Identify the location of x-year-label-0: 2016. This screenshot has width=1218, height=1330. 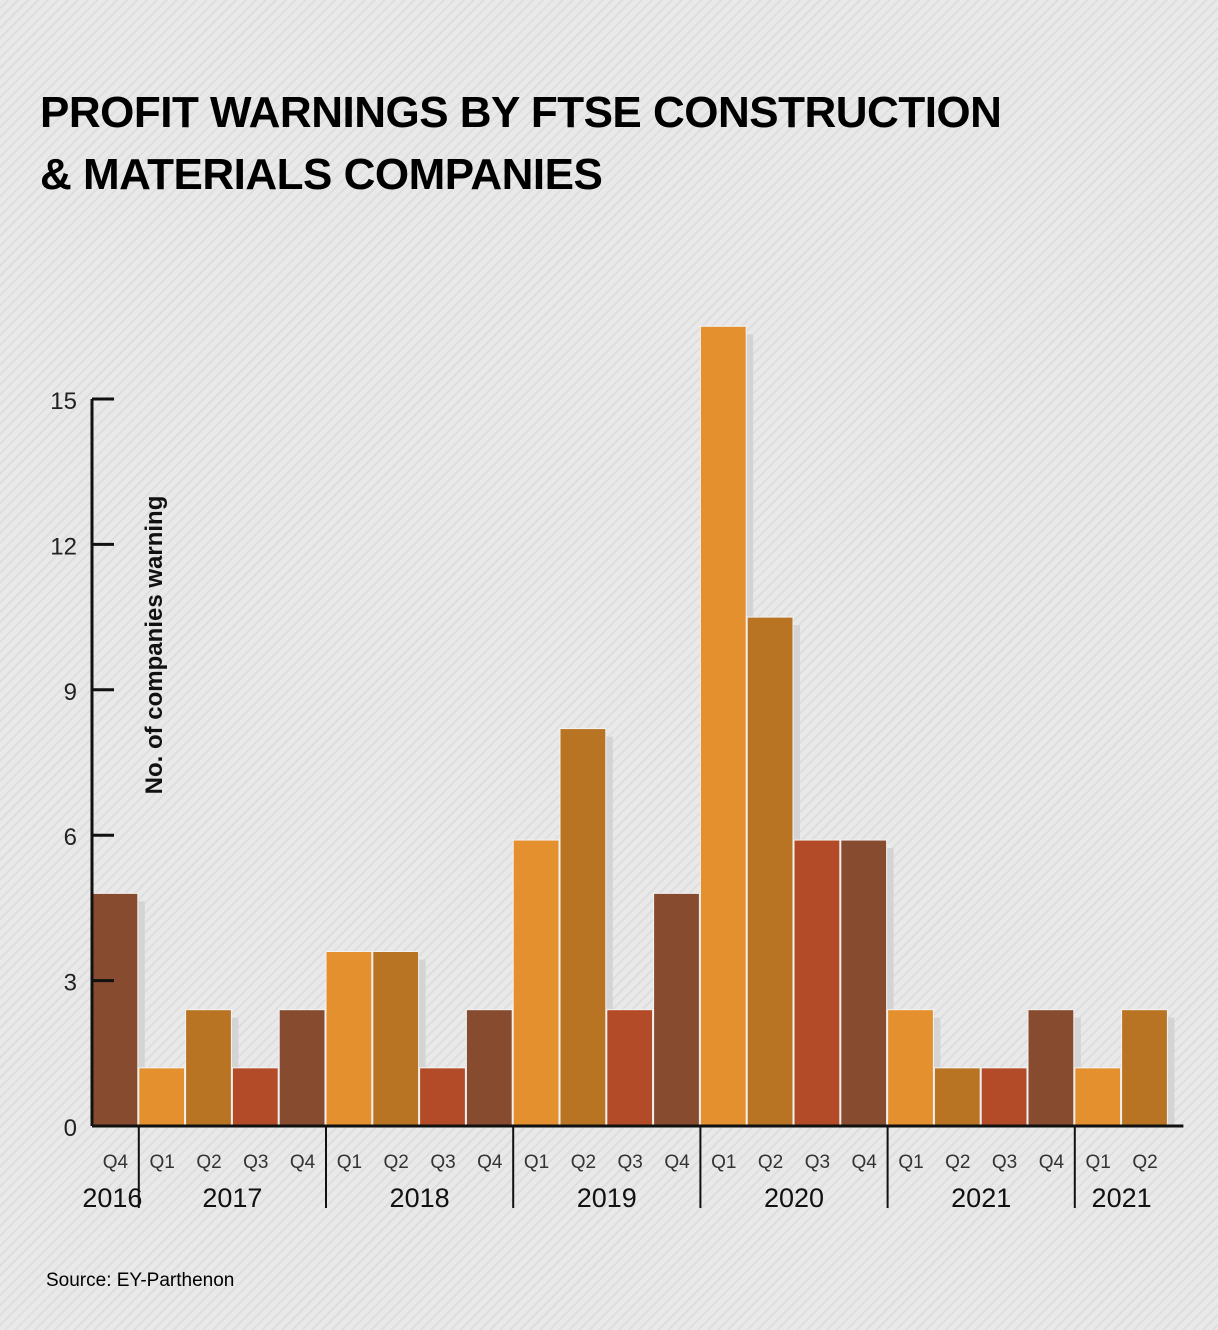
(112, 1198).